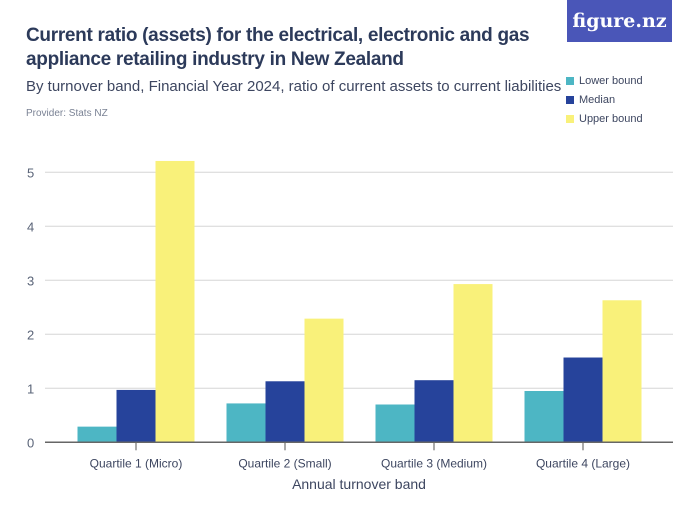  I want to click on legend-item-lower: Lower bound, so click(604, 81).